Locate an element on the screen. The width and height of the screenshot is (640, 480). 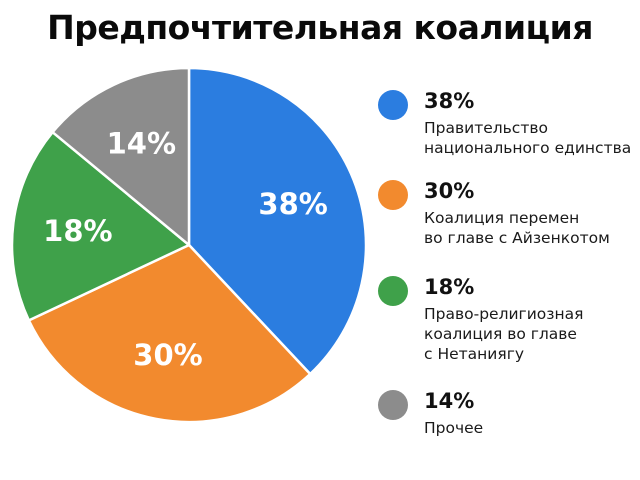
slice-value-label: 18% is located at coordinates (77, 231).